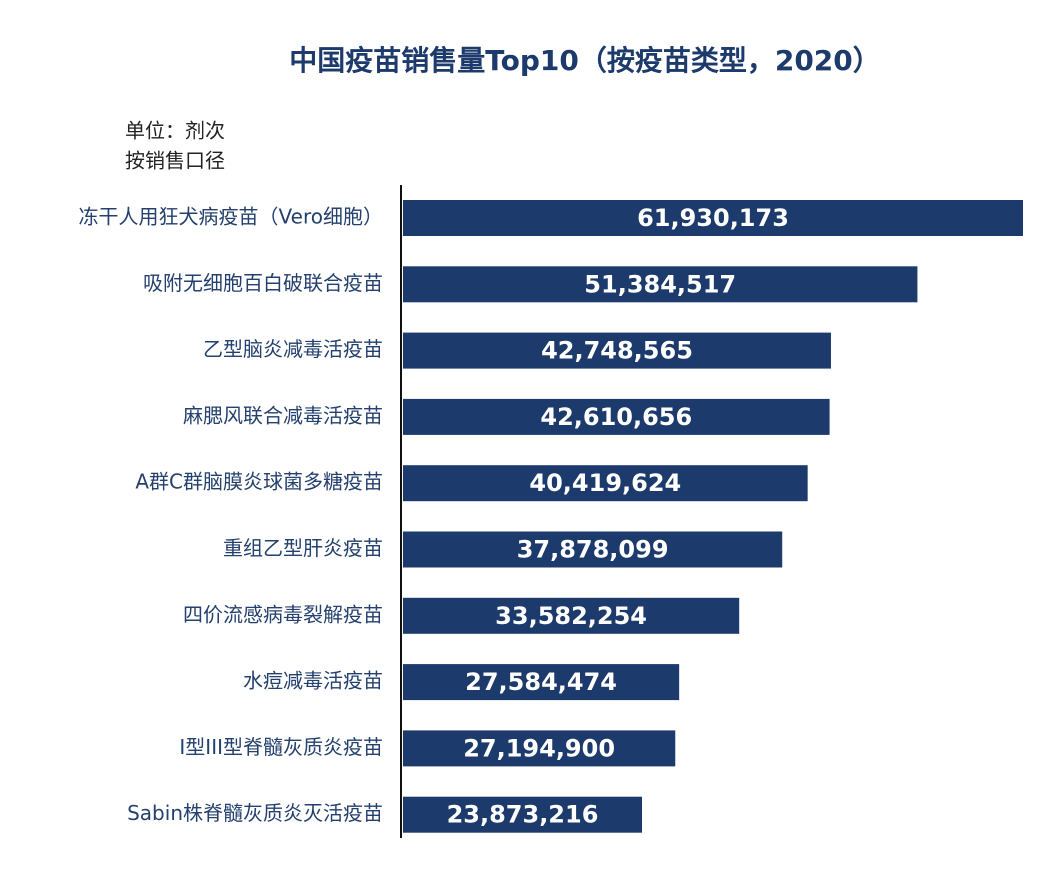 The height and width of the screenshot is (872, 1054). I want to click on value-label: 27,584,474, so click(541, 682).